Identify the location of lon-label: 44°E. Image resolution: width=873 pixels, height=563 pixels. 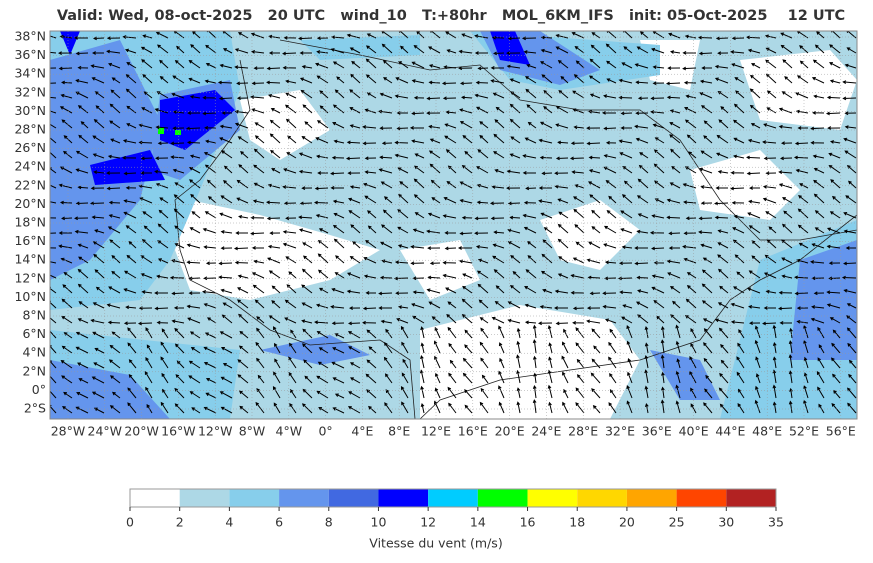
(730, 431).